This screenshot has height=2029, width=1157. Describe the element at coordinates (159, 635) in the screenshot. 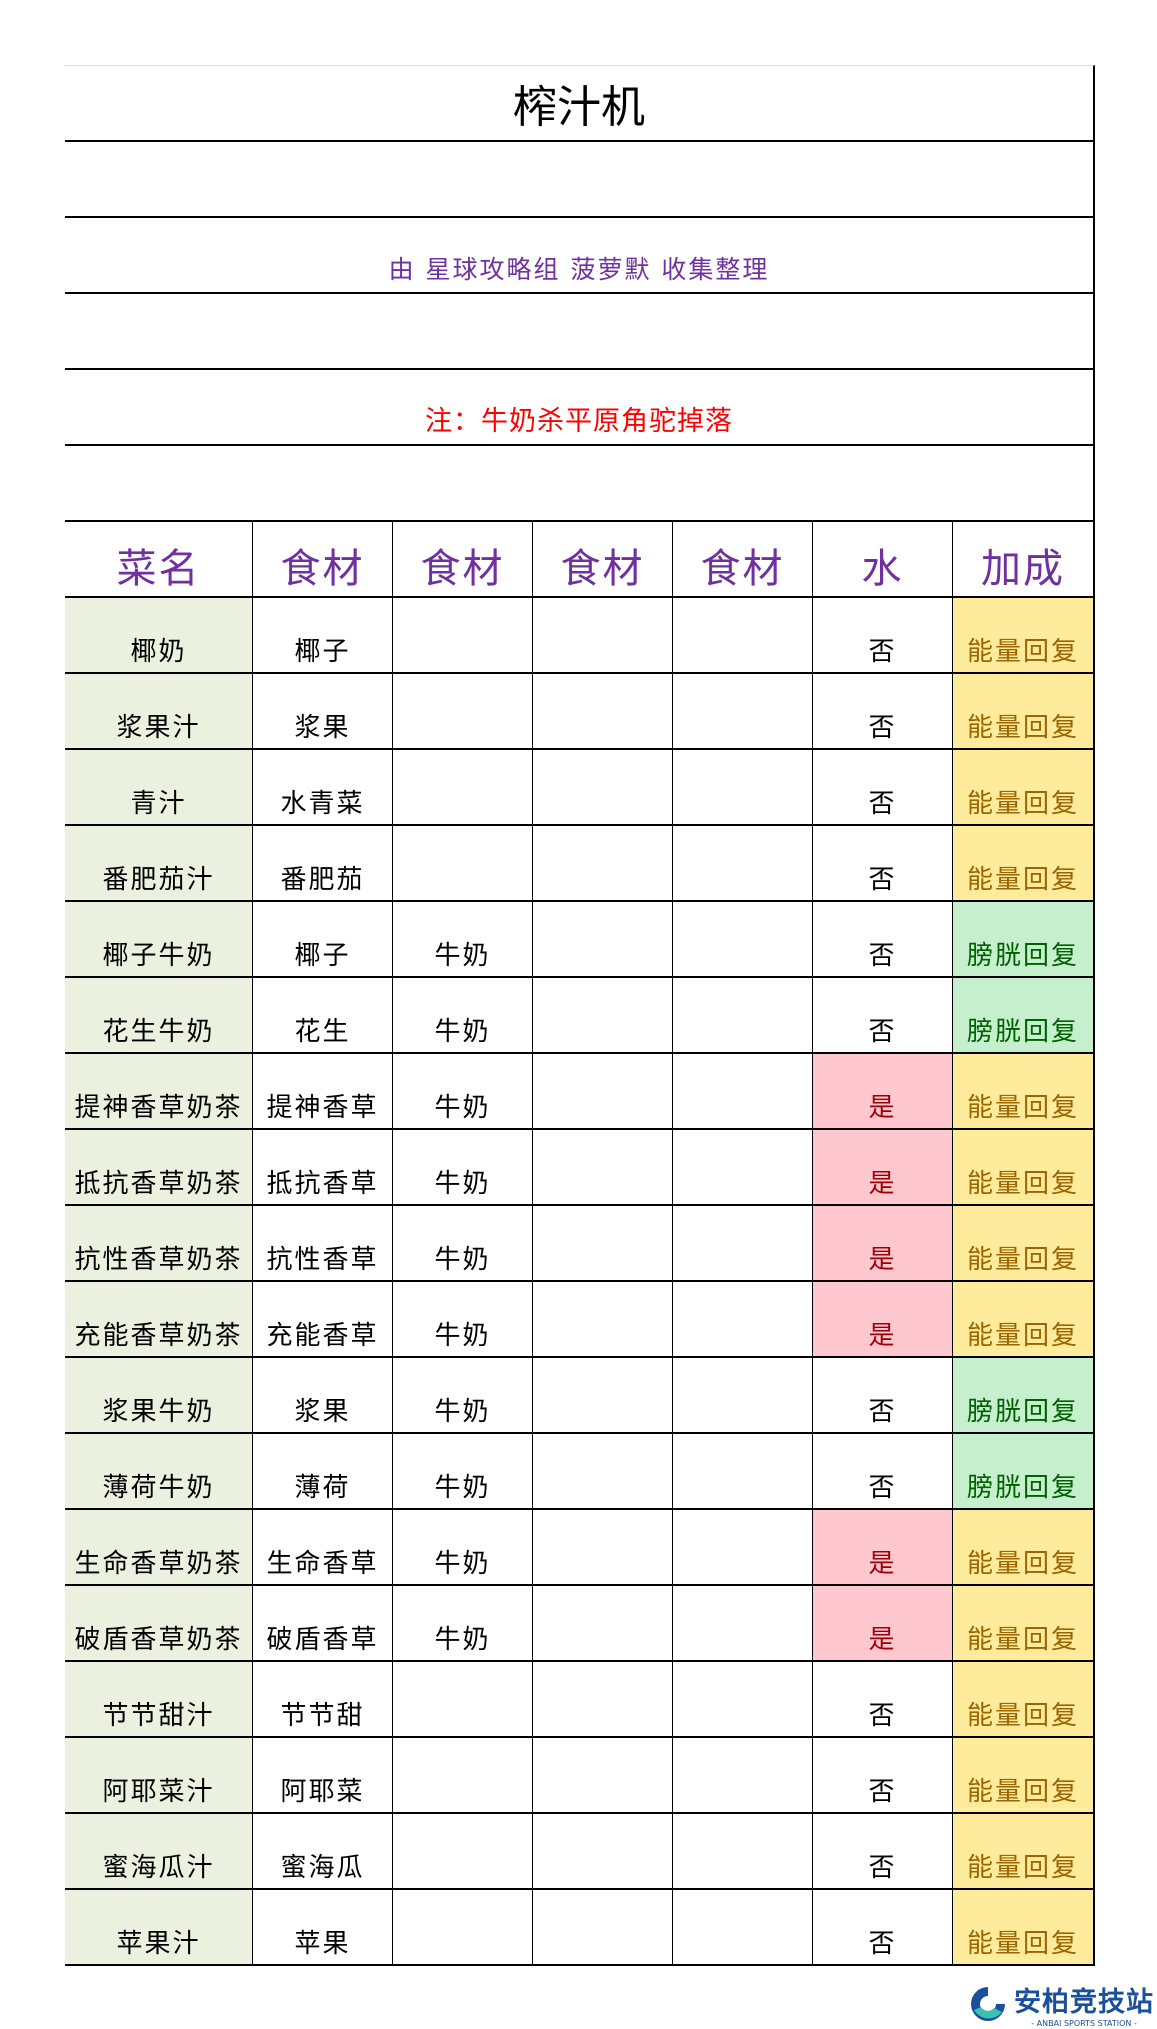

I see `dish-name-cell: 椰奶` at that location.